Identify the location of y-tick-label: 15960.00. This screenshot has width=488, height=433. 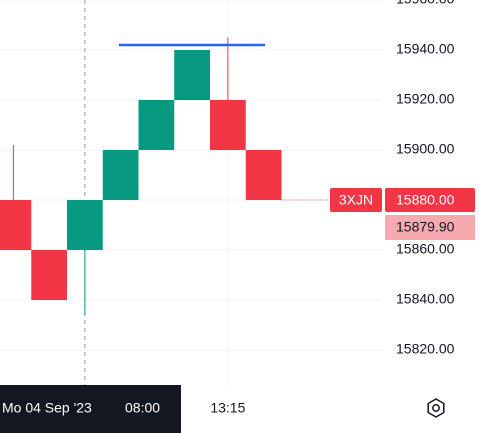
(425, 3).